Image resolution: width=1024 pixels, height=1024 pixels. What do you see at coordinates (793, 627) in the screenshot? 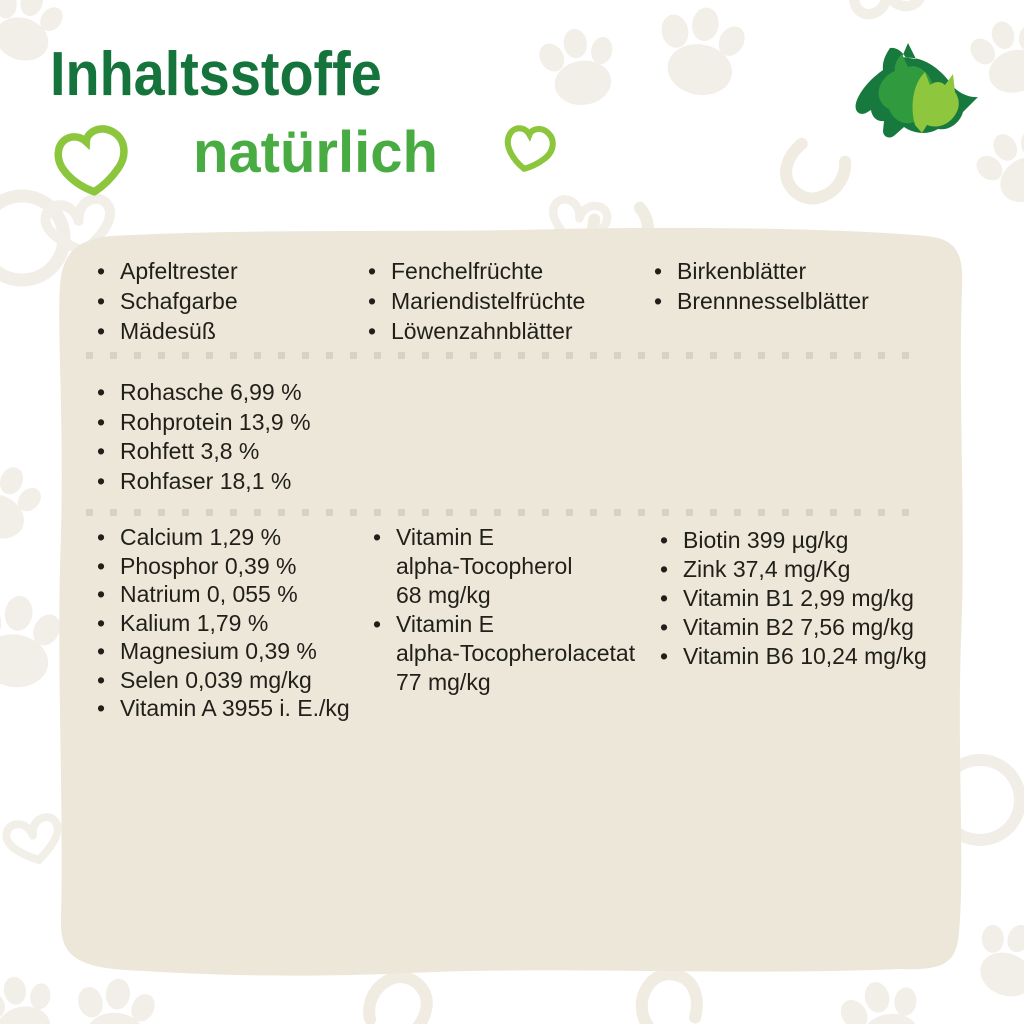
I see `list-item: Vitamin B2 7,56 mg/kg` at bounding box center [793, 627].